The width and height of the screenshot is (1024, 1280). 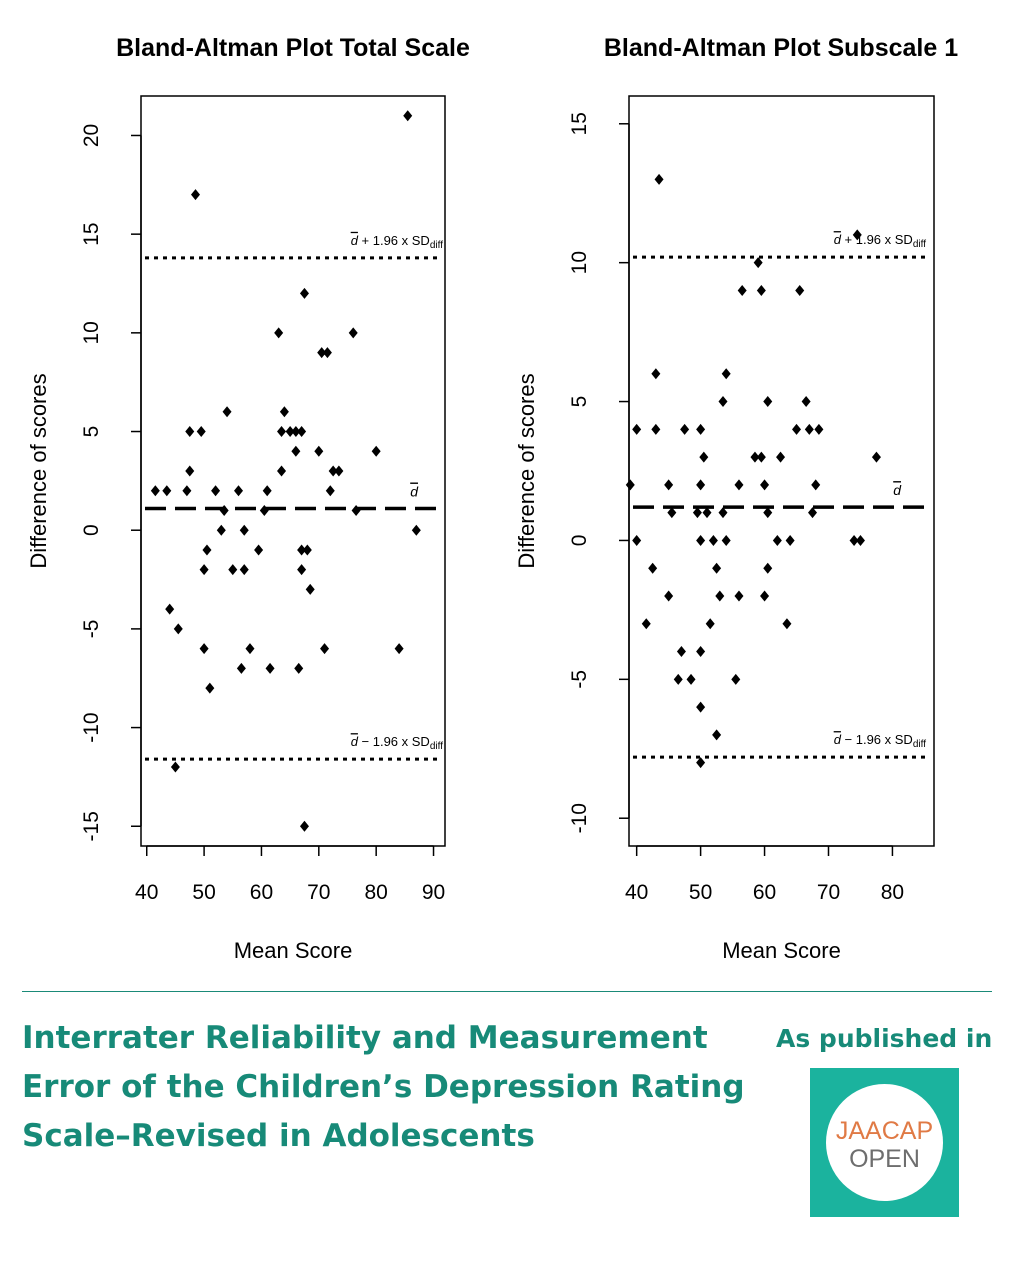 What do you see at coordinates (203, 892) in the screenshot?
I see `x-tick-label: 50` at bounding box center [203, 892].